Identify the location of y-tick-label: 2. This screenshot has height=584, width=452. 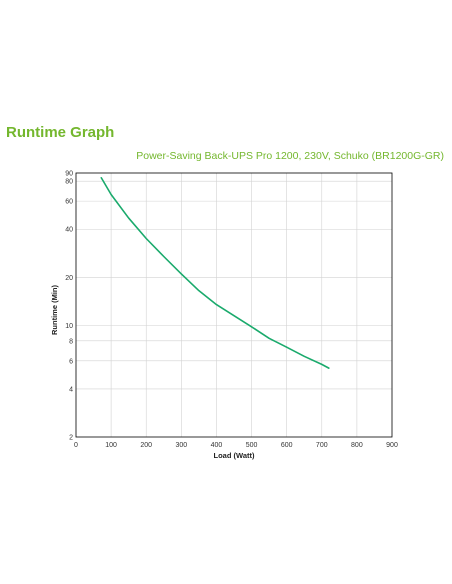
(71, 438).